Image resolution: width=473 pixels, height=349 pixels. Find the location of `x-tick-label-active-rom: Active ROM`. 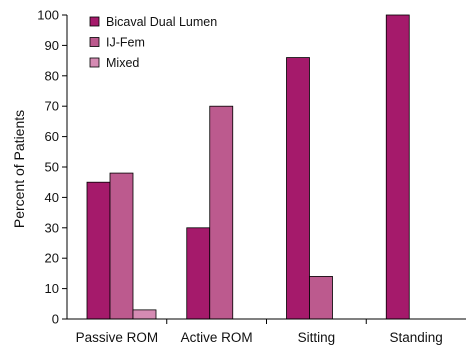

x-tick-label-active-rom: Active ROM is located at coordinates (217, 337).